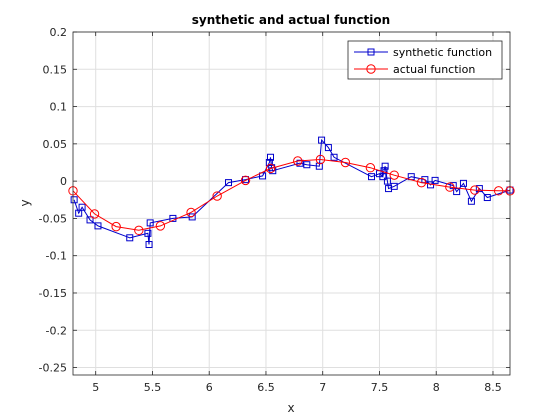 The width and height of the screenshot is (560, 420). What do you see at coordinates (59, 32) in the screenshot?
I see `y-tick-label-9: 0.2` at bounding box center [59, 32].